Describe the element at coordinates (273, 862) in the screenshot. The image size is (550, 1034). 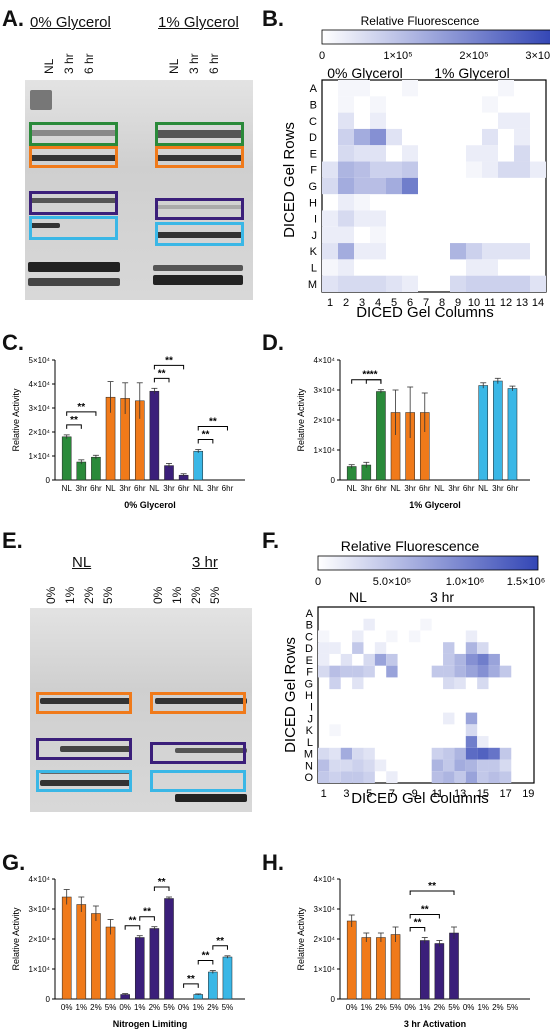
I see `panel-label-h: H.` at that location.